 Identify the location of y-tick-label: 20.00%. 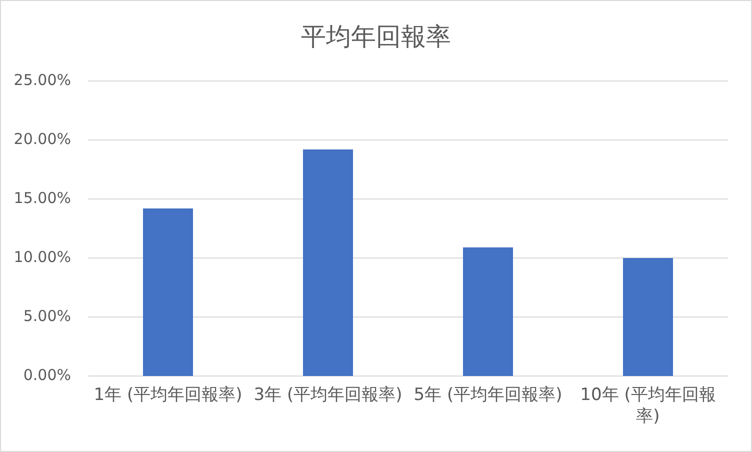
(42, 139).